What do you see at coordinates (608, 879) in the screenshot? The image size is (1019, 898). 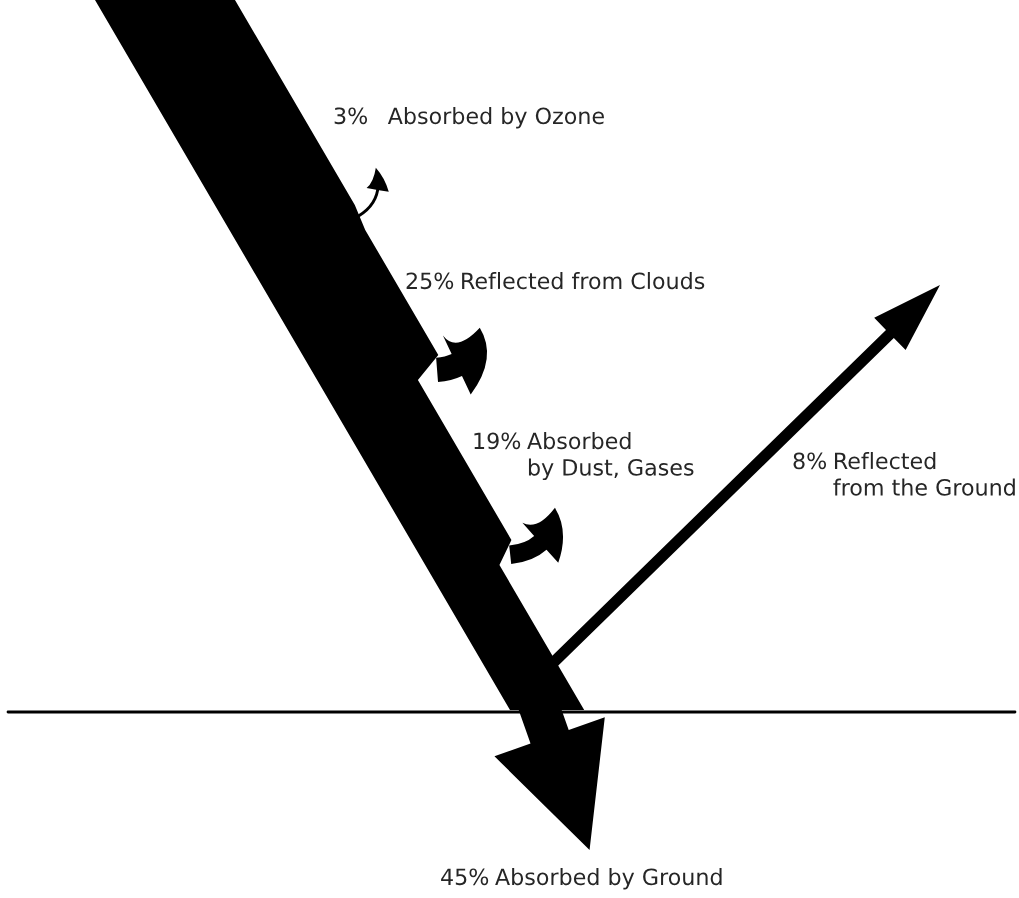 I see `category-label: Absorbed by Ground` at bounding box center [608, 879].